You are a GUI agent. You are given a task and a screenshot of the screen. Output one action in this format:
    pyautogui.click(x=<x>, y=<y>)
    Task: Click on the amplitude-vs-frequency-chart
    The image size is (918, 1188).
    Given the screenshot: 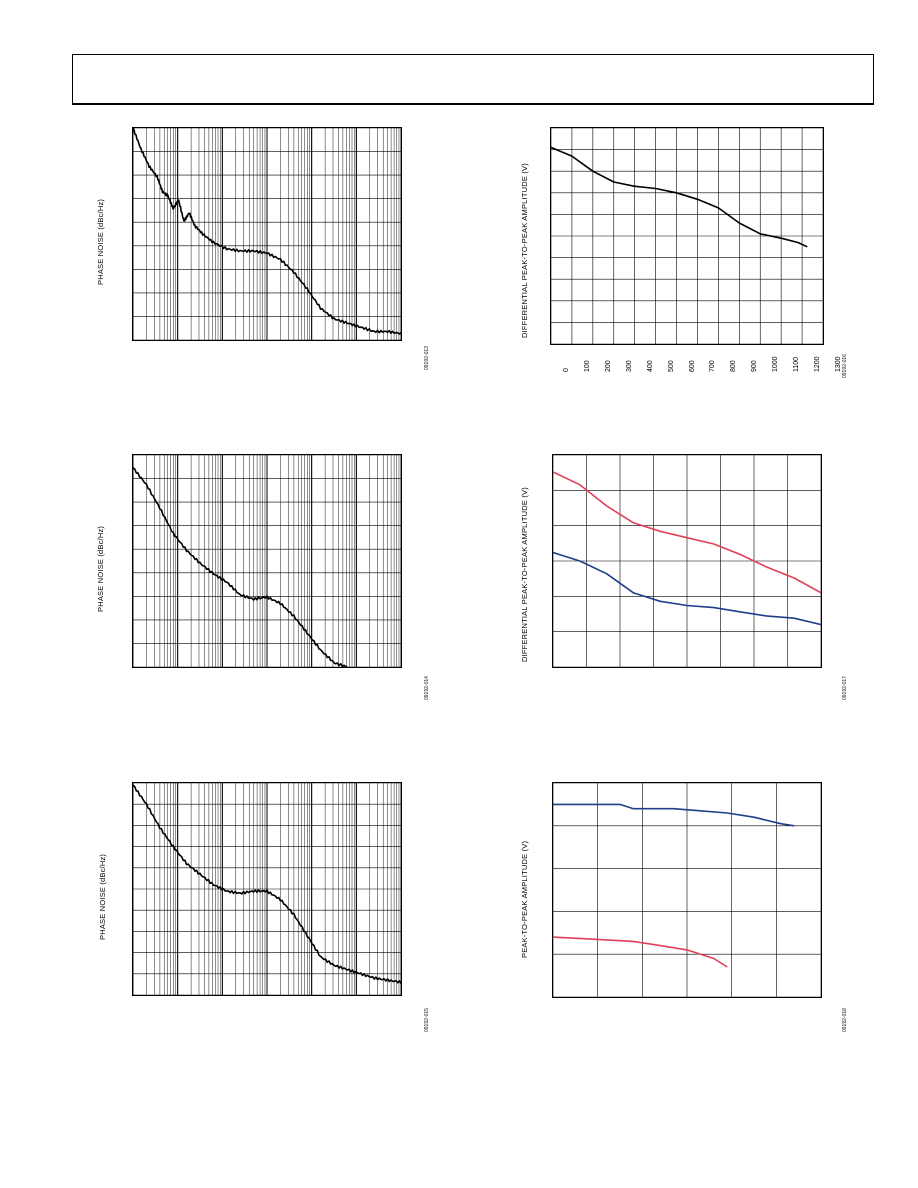 What is the action you would take?
    pyautogui.click(x=687, y=236)
    